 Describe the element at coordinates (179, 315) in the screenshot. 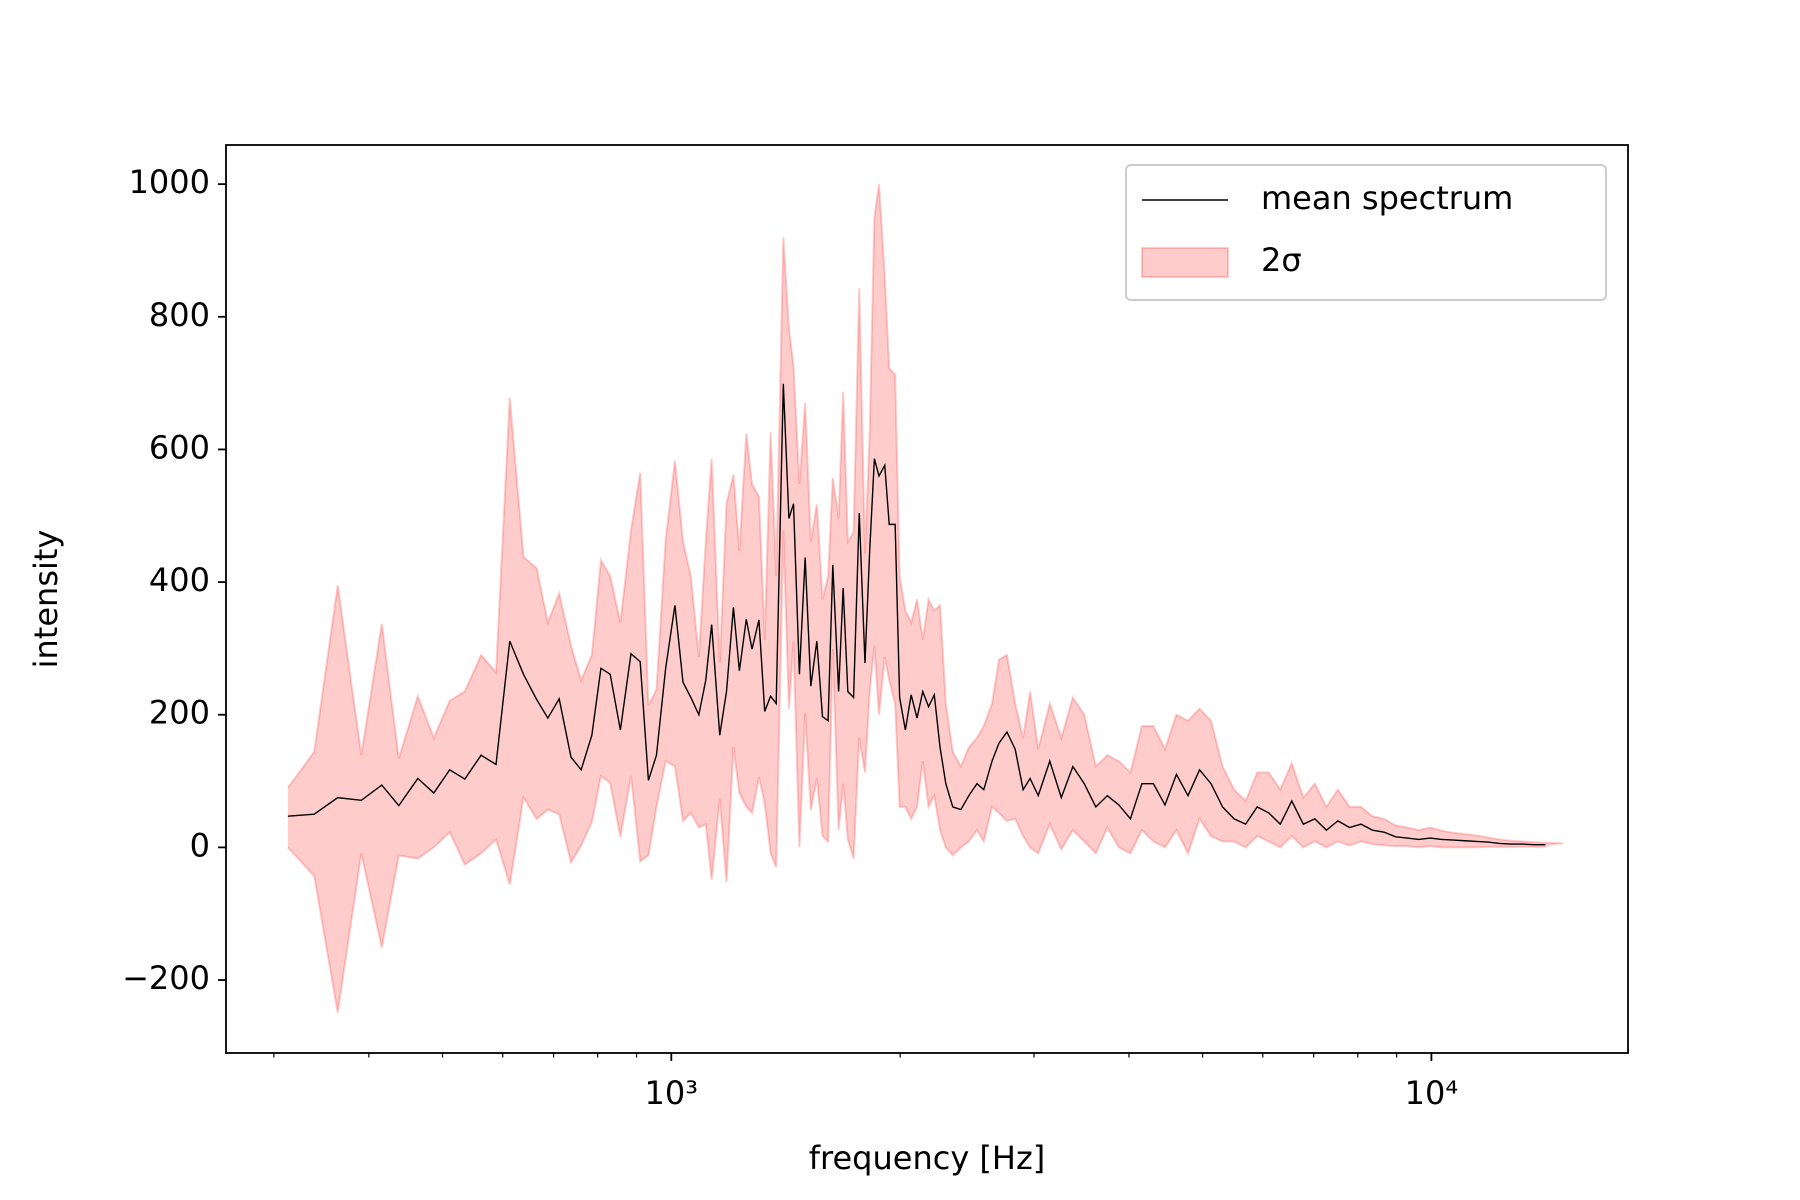

I see `y-tick-label: 800` at that location.